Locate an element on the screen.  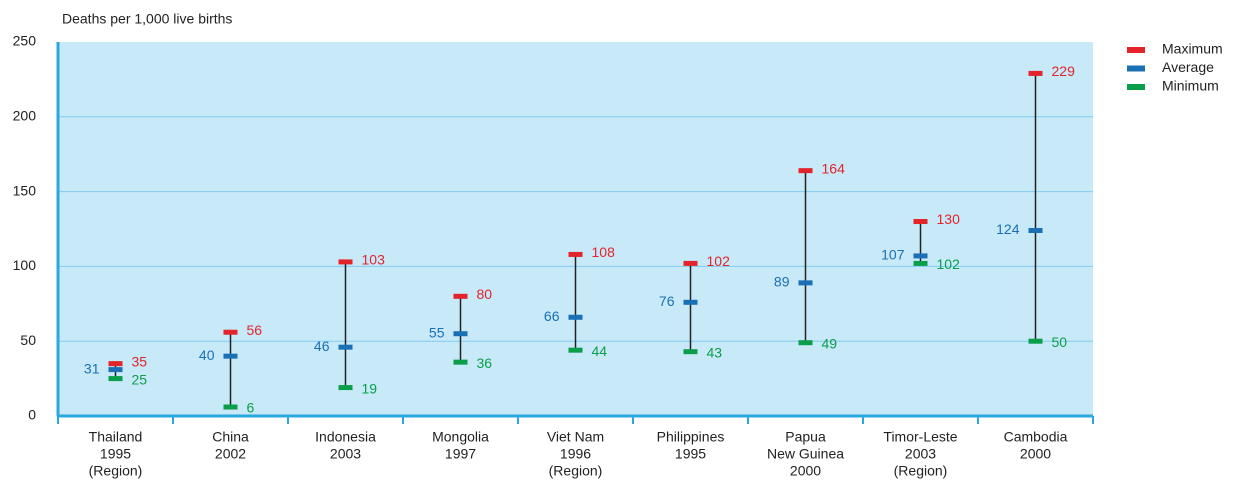
x-tick-label: Papua is located at coordinates (805, 437).